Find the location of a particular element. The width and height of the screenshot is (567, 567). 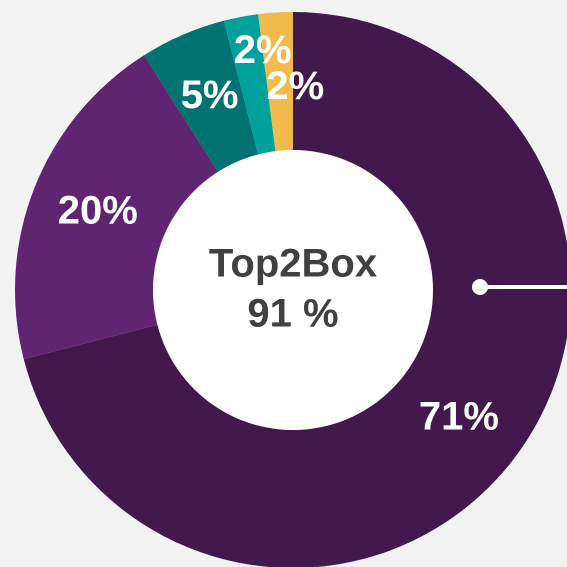

value-label: 5% is located at coordinates (210, 95).